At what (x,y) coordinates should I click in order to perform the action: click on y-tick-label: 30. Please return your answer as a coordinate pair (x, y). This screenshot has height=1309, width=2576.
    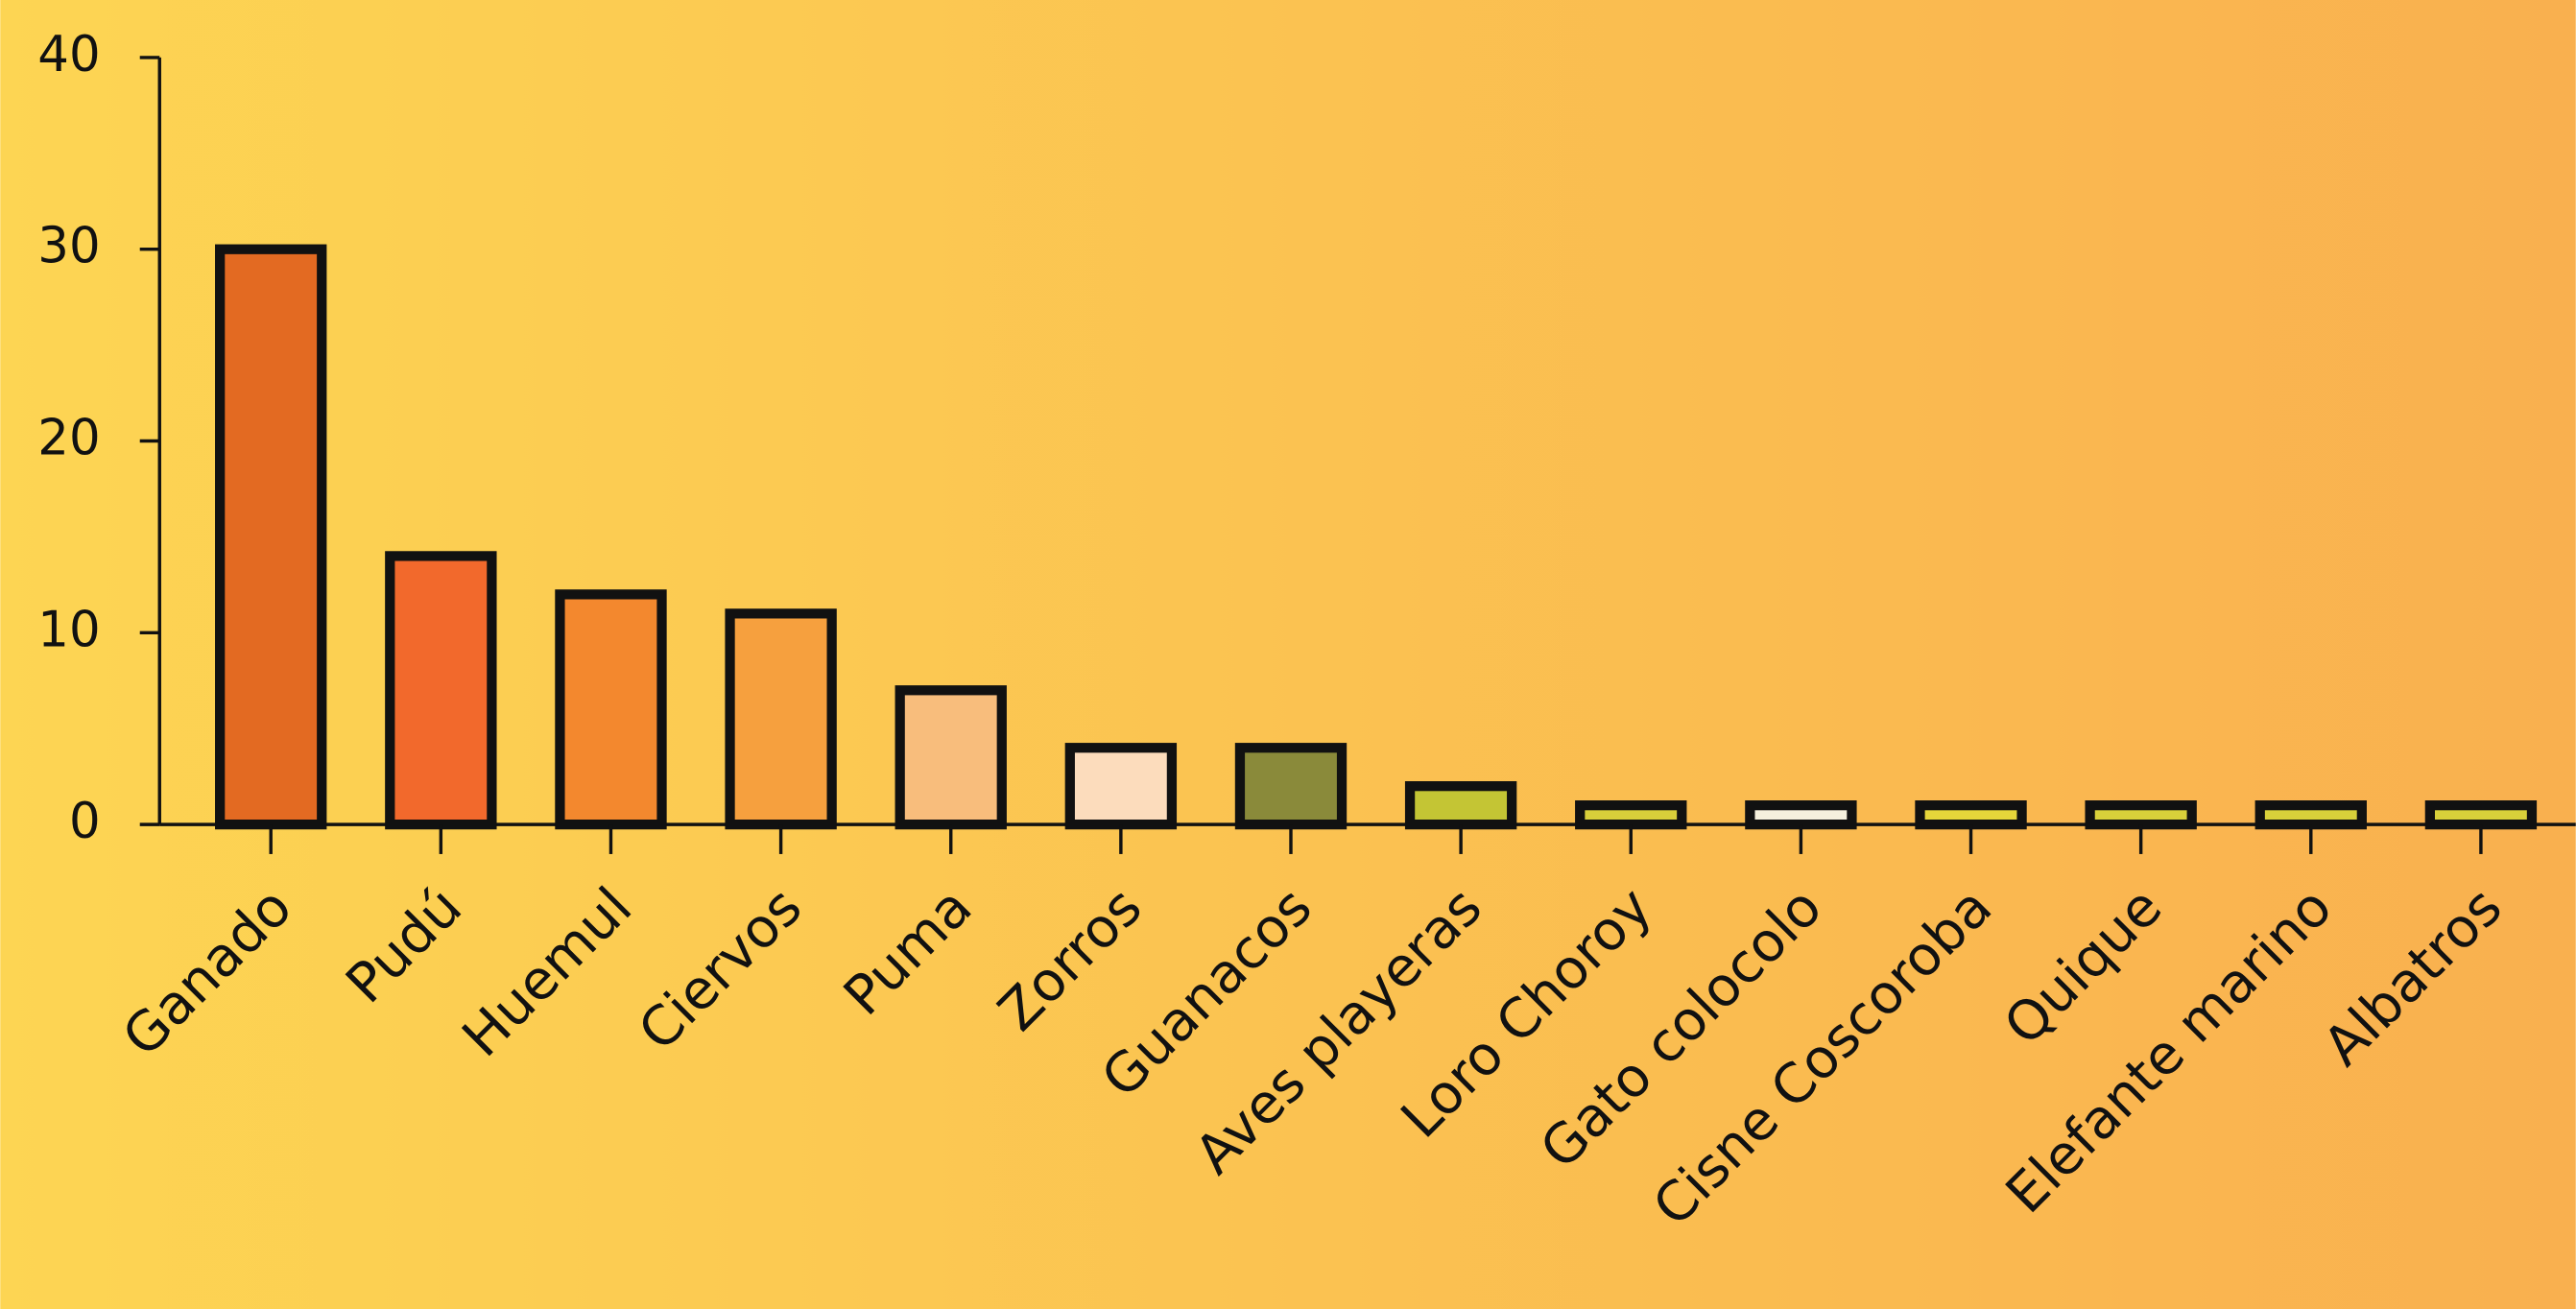
    Looking at the image, I should click on (68, 247).